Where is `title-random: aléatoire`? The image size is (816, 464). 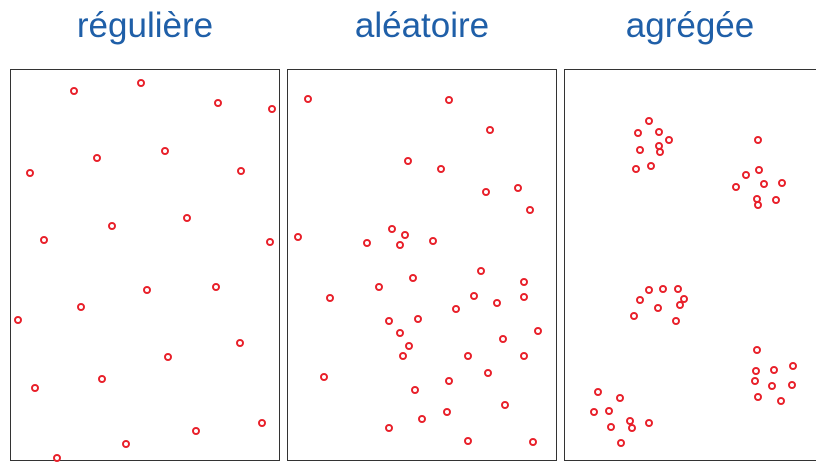
title-random: aléatoire is located at coordinates (422, 26).